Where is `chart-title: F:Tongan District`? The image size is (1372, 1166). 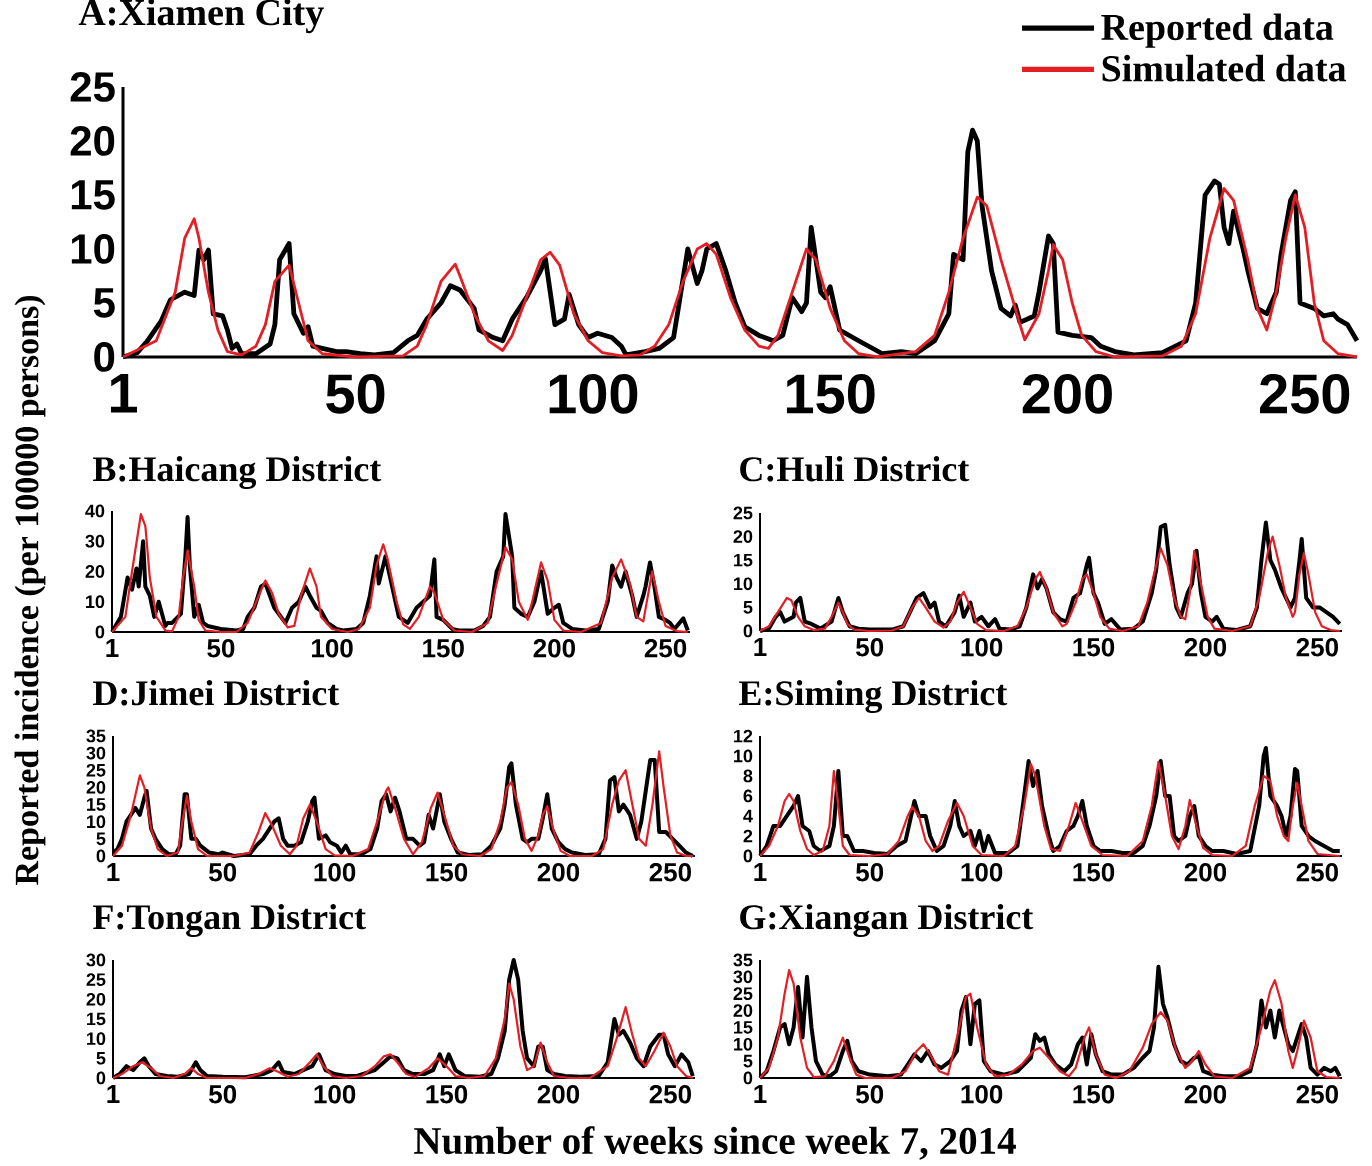 chart-title: F:Tongan District is located at coordinates (229, 920).